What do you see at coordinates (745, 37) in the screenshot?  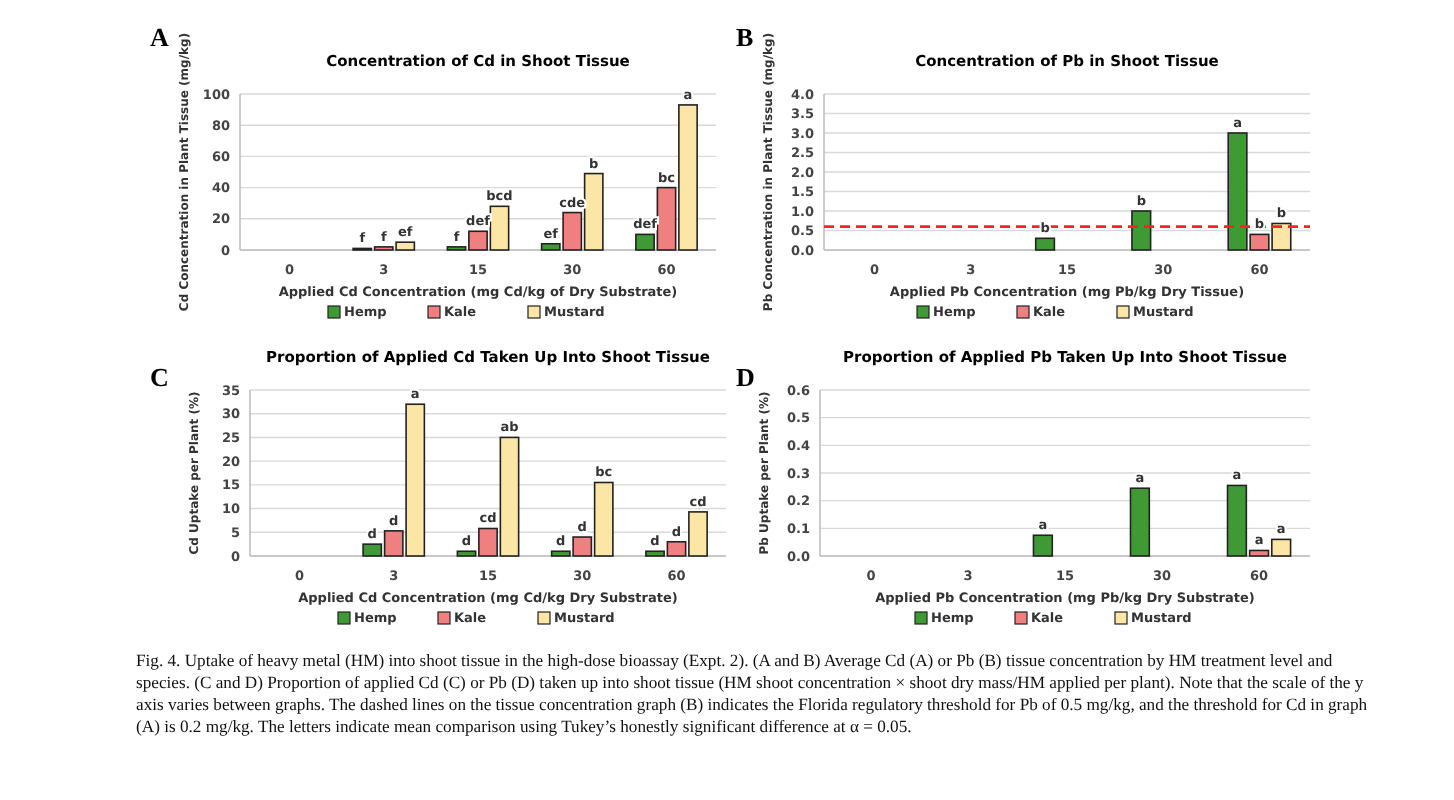 I see `text: B` at bounding box center [745, 37].